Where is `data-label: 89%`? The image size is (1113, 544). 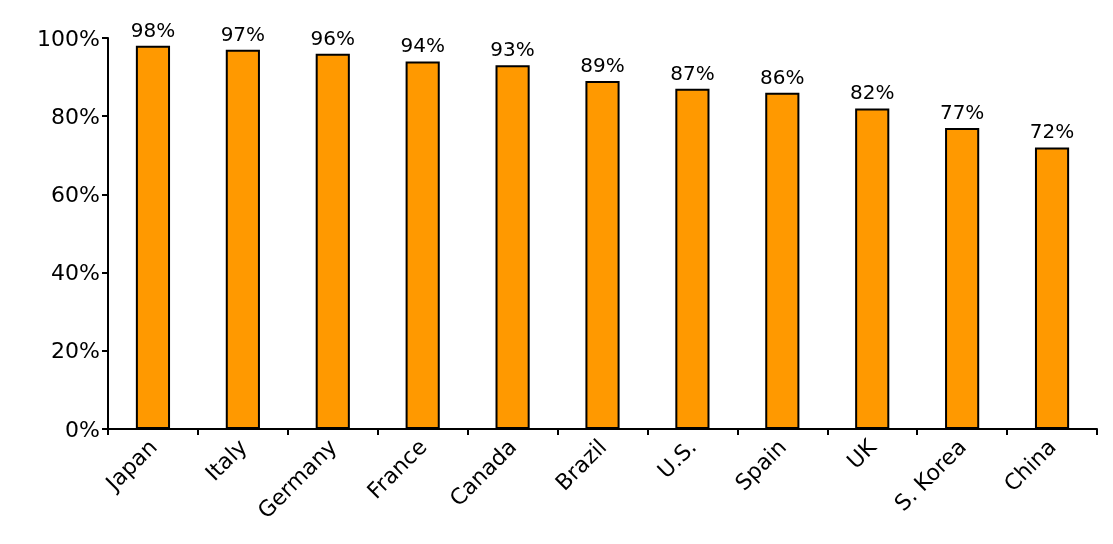 data-label: 89% is located at coordinates (602, 65).